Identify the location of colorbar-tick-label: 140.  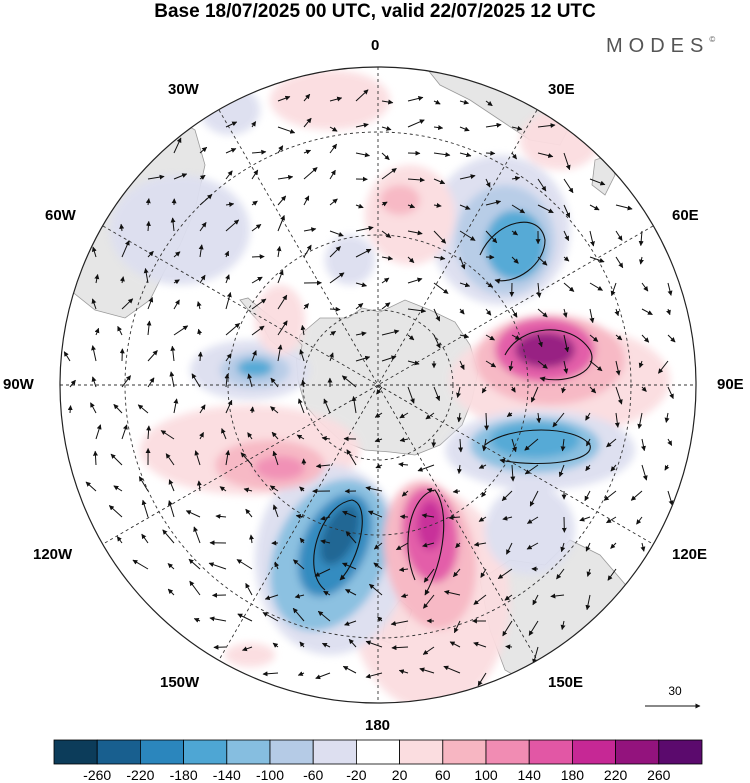
(529, 775).